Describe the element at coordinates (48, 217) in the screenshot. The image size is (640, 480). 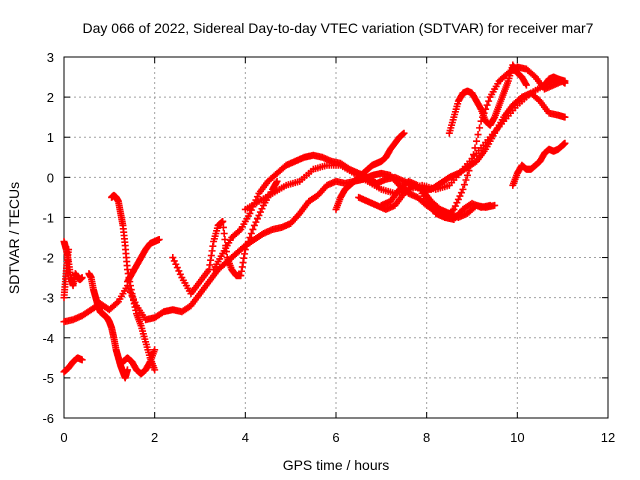
I see `y-tick-label: -1` at that location.